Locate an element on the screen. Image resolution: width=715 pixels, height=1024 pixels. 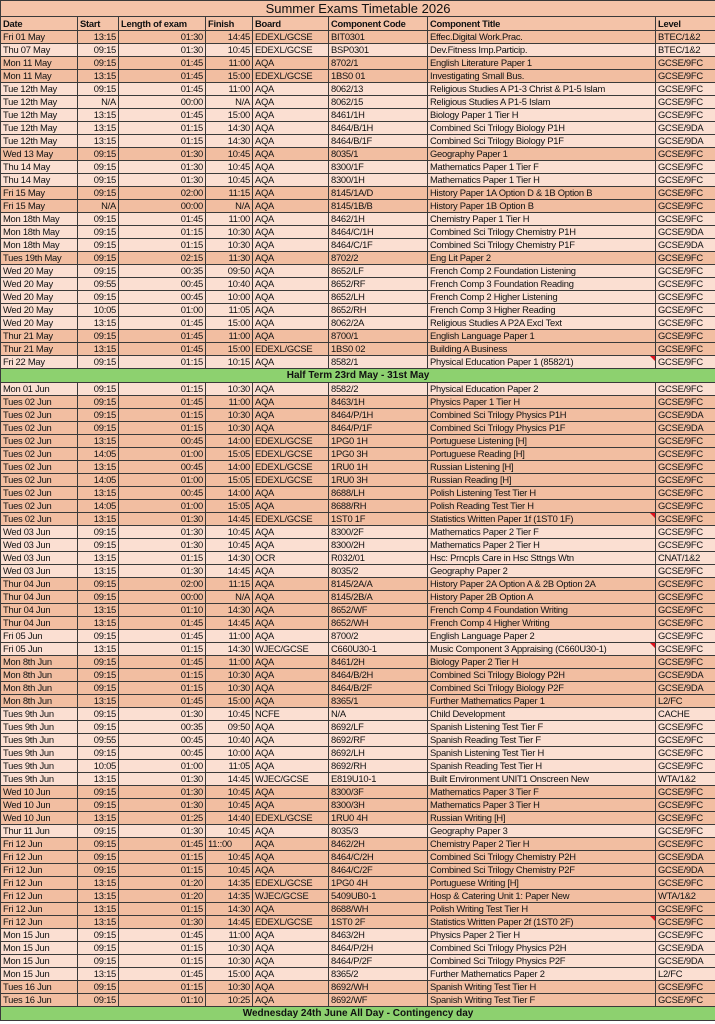
cell-finish: 11:00 is located at coordinates (229, 662).